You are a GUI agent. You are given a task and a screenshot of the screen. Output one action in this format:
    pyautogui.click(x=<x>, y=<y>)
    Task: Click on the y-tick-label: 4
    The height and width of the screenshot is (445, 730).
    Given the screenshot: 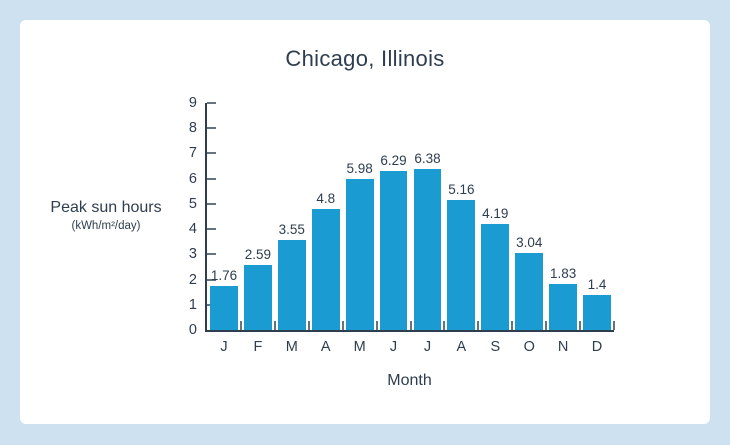 What is the action you would take?
    pyautogui.click(x=192, y=229)
    